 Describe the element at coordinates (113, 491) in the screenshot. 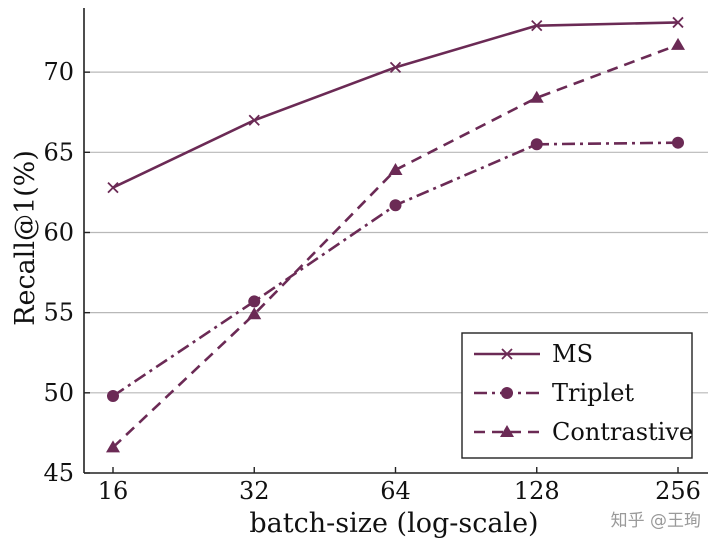

I see `x-tick-label: 16` at that location.